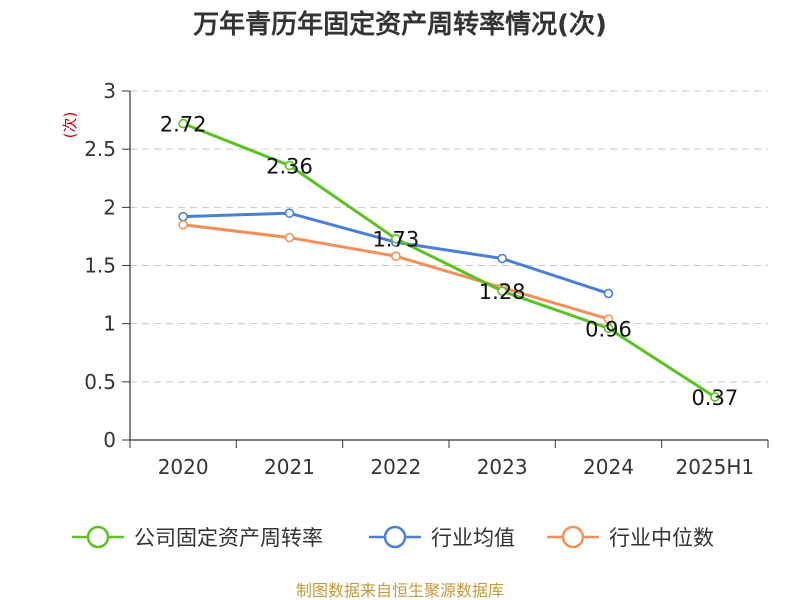 This screenshot has height=600, width=800. Describe the element at coordinates (228, 538) in the screenshot. I see `legend-label-0: 公司固定资产周转率` at that location.